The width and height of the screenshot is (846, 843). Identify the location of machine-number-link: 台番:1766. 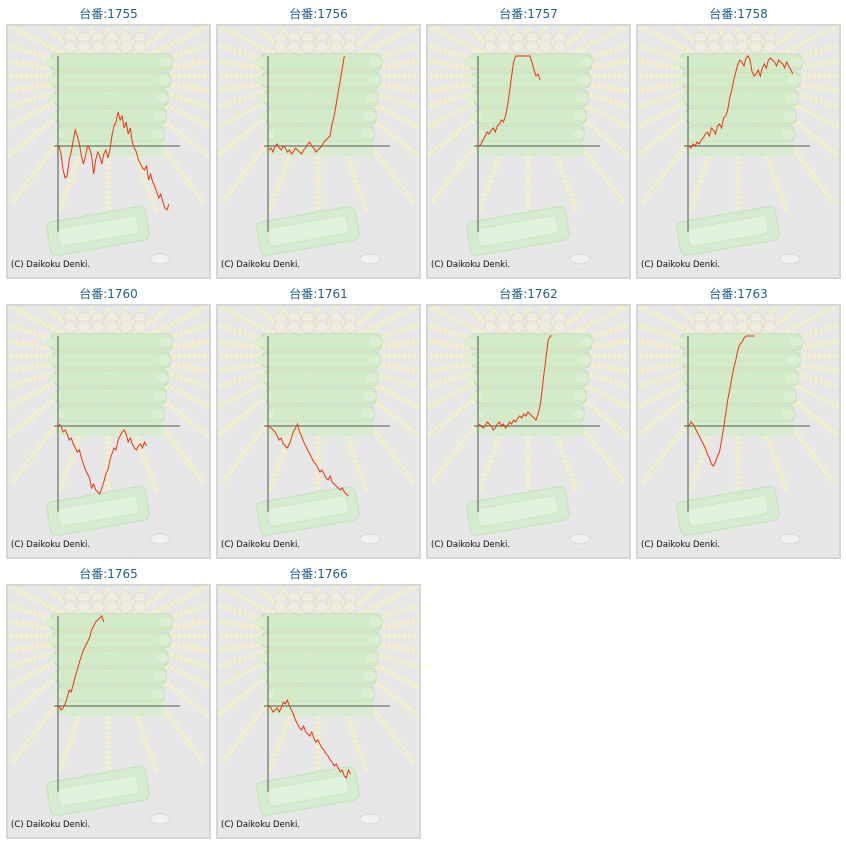
(318, 574).